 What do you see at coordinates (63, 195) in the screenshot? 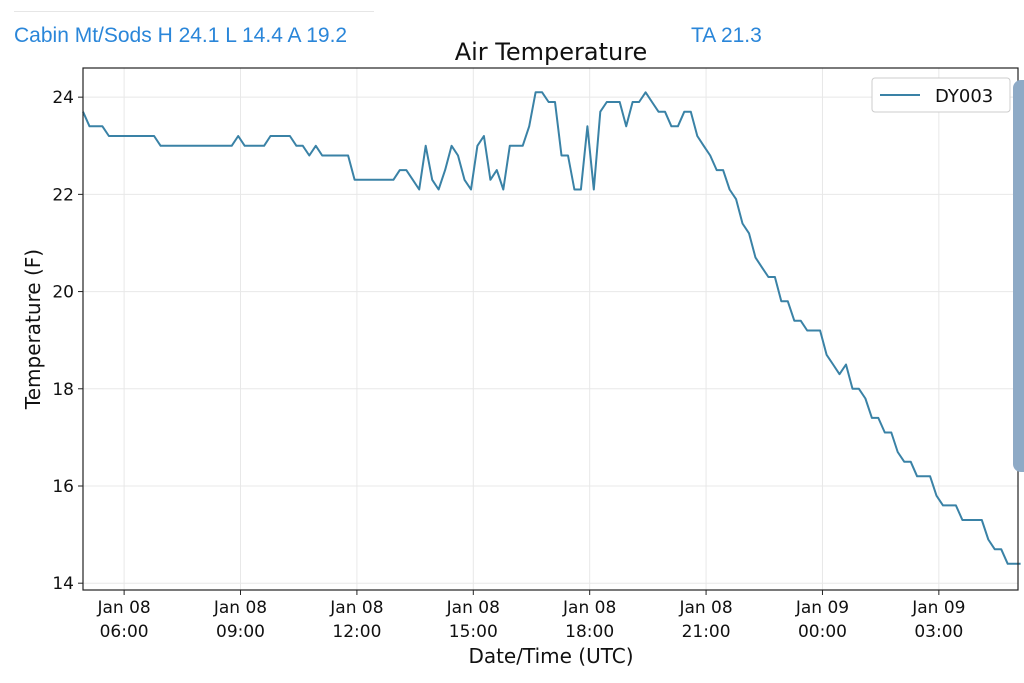
I see `y-tick-label: 22` at bounding box center [63, 195].